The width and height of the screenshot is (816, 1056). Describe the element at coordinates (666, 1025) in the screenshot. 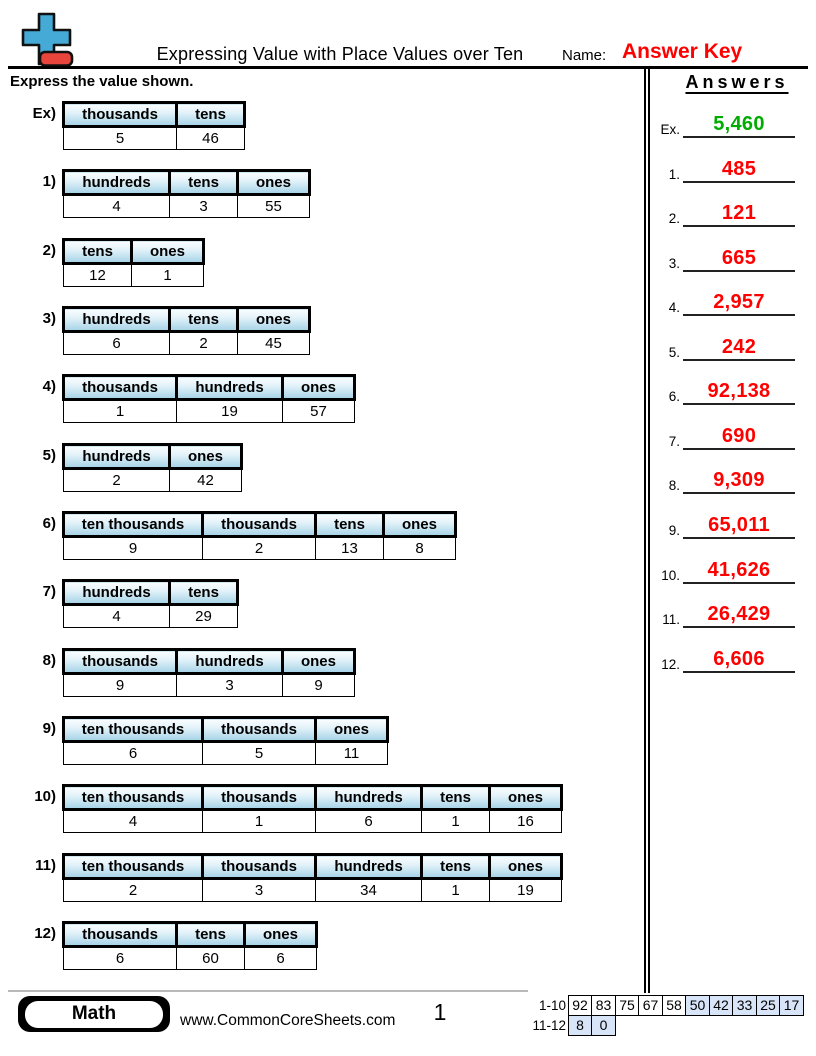

I see `score-row: 11-12 8 0` at that location.